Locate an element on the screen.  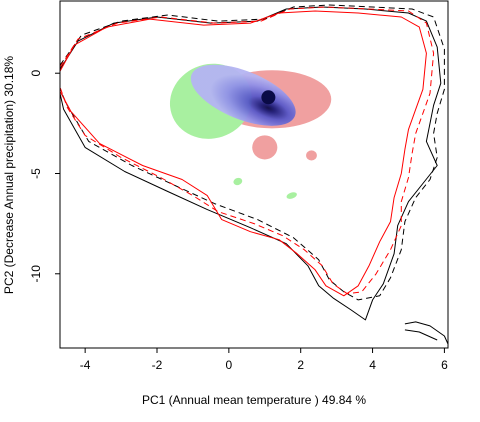
y-tick-label: -10 is located at coordinates (36, 274).